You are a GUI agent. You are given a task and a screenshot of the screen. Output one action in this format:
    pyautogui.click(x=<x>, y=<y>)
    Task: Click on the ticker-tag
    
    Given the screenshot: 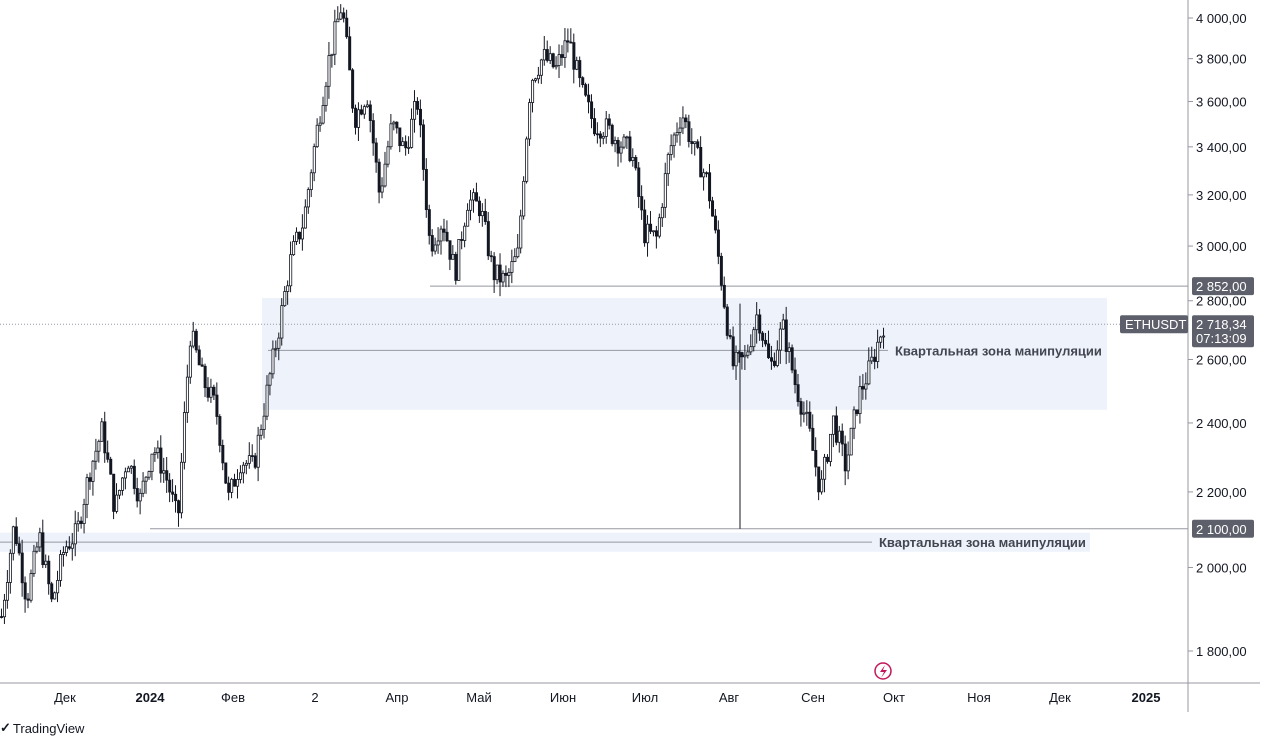 What is the action you would take?
    pyautogui.click(x=1154, y=324)
    